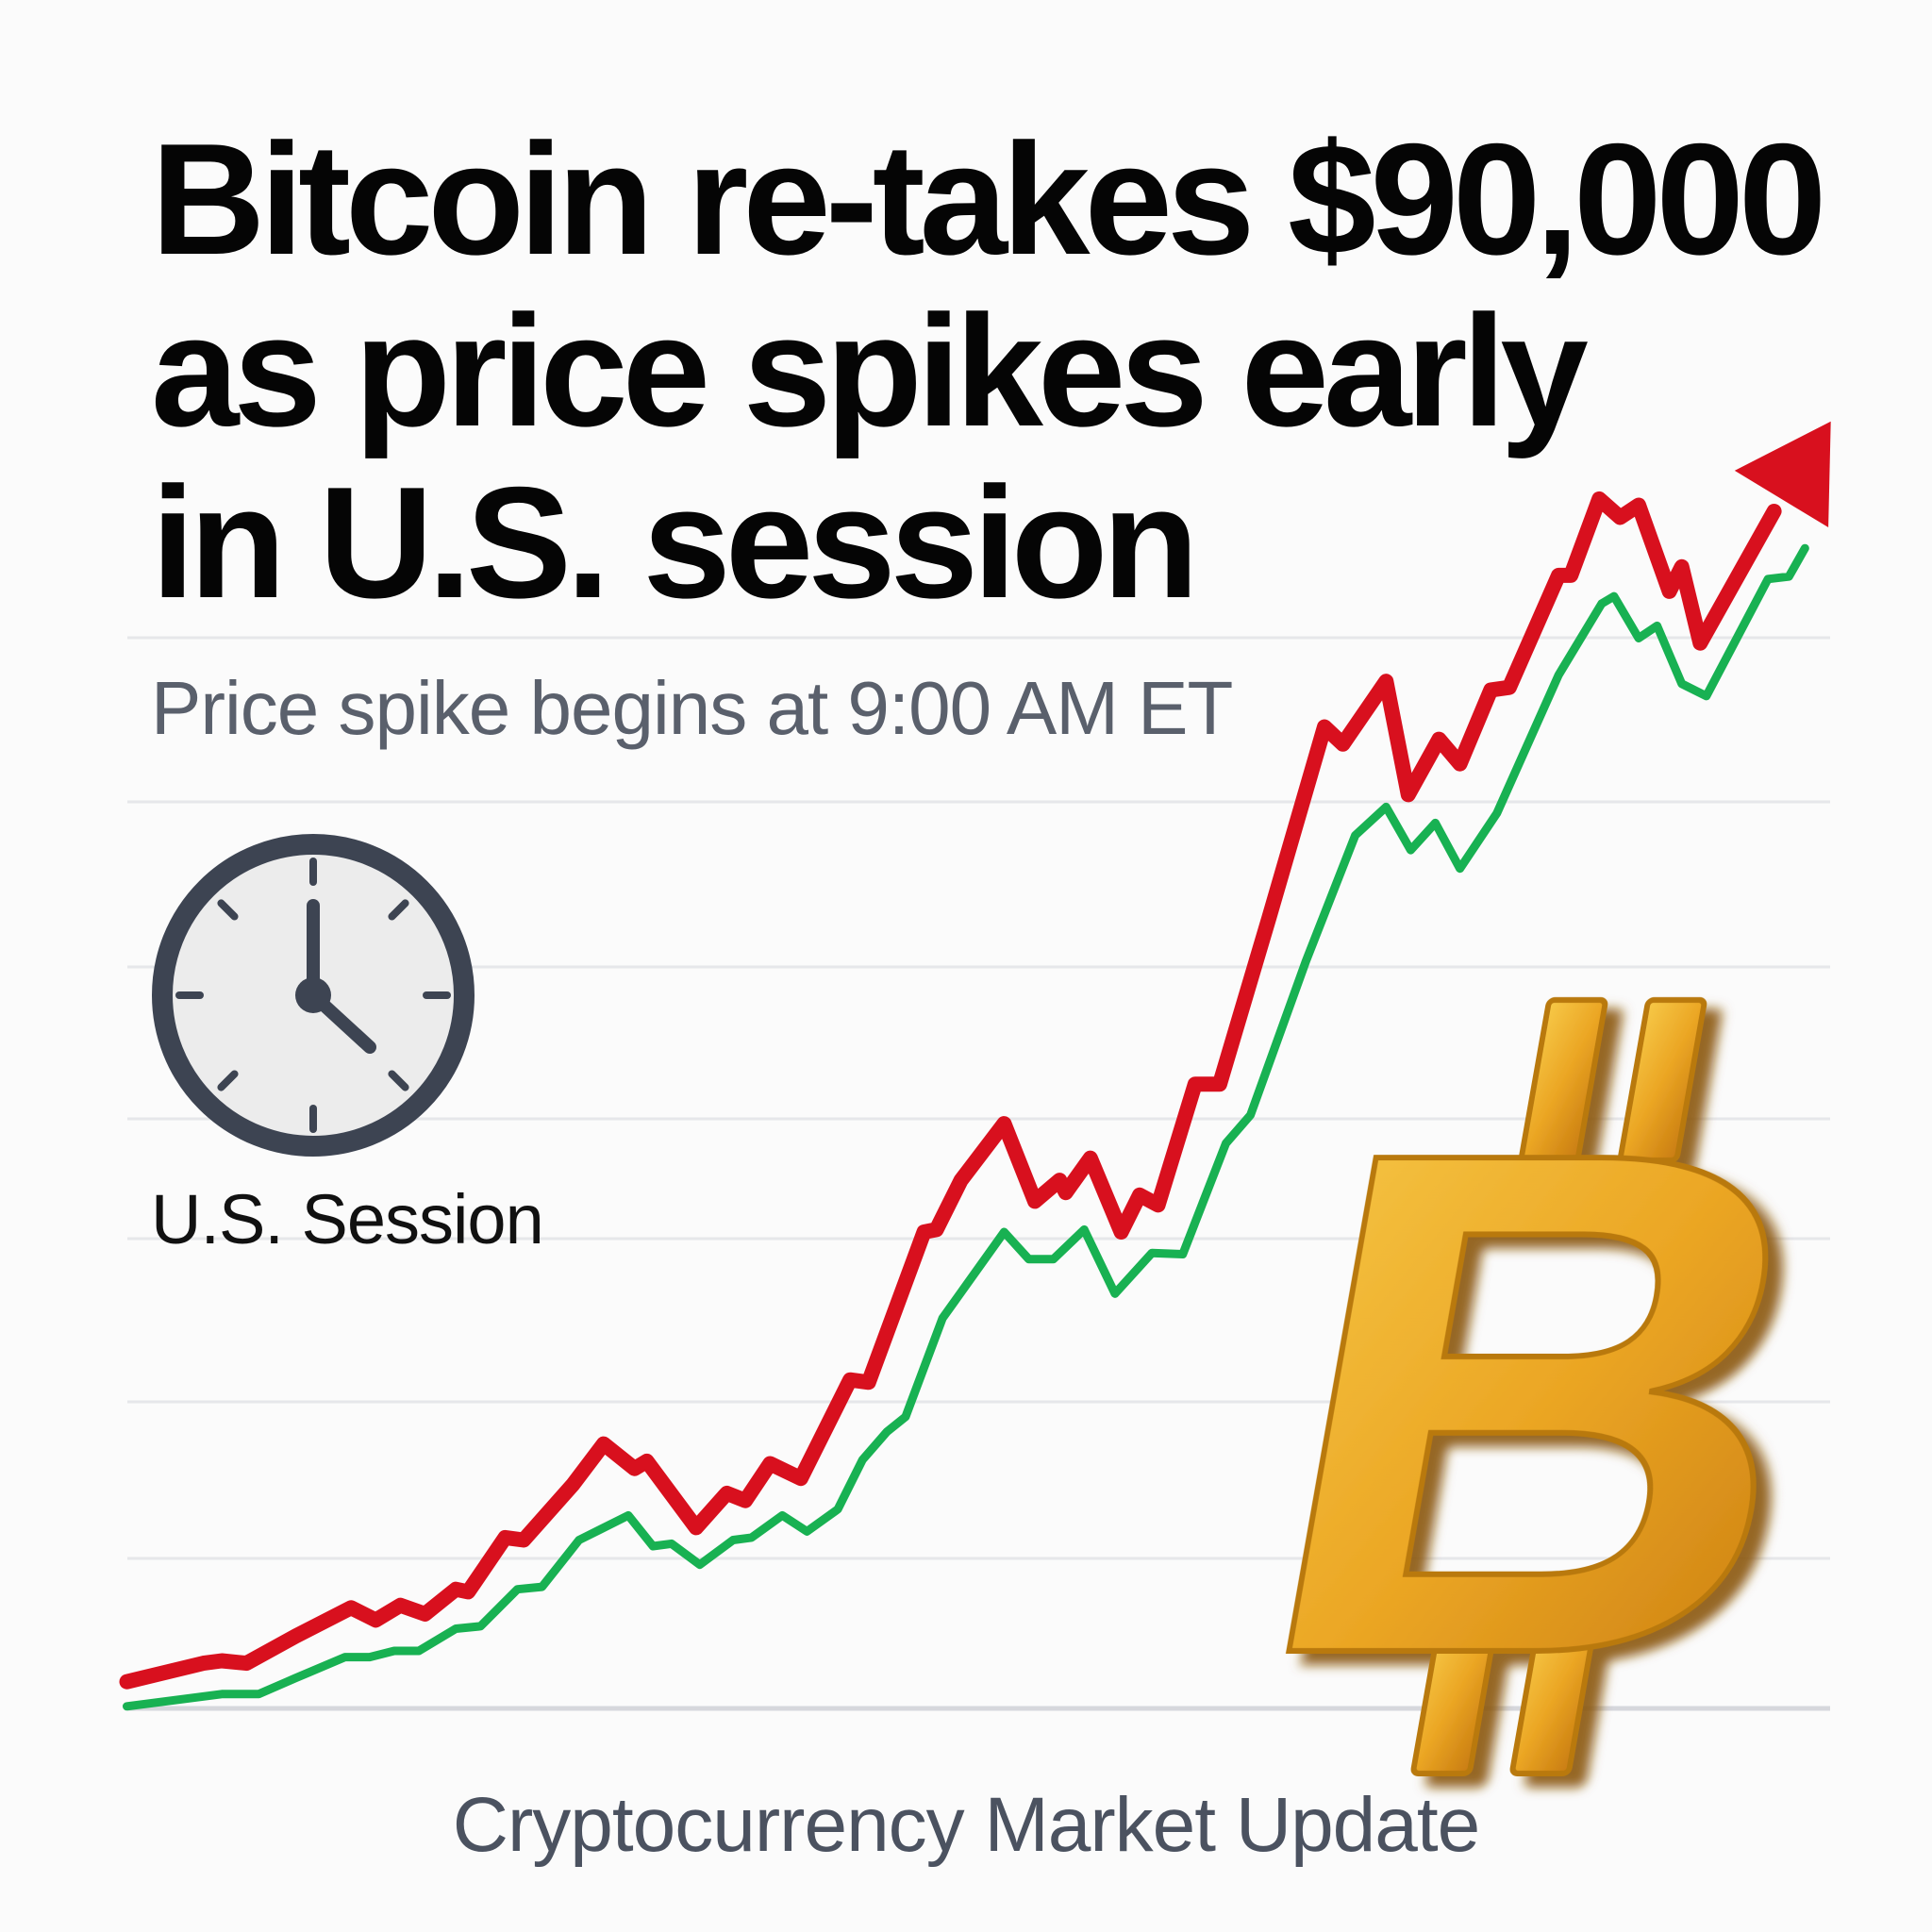 The width and height of the screenshot is (1932, 1932). I want to click on footer-caption: Cryptocurrency Market Update, so click(967, 1825).